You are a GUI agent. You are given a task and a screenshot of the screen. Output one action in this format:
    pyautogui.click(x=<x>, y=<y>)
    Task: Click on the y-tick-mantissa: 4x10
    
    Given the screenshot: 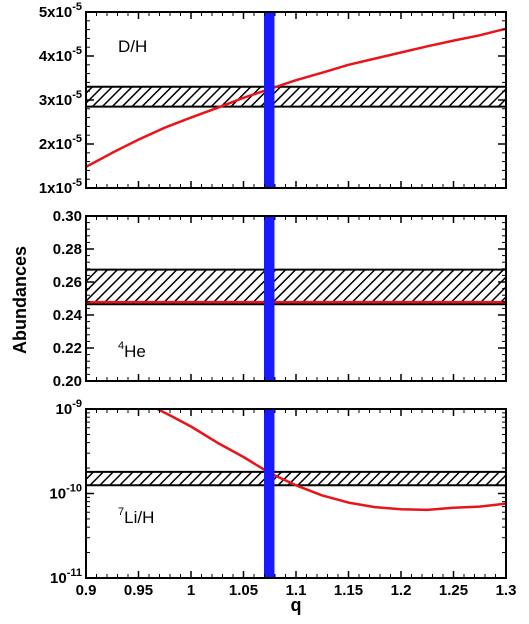 What is the action you would take?
    pyautogui.click(x=55, y=56)
    